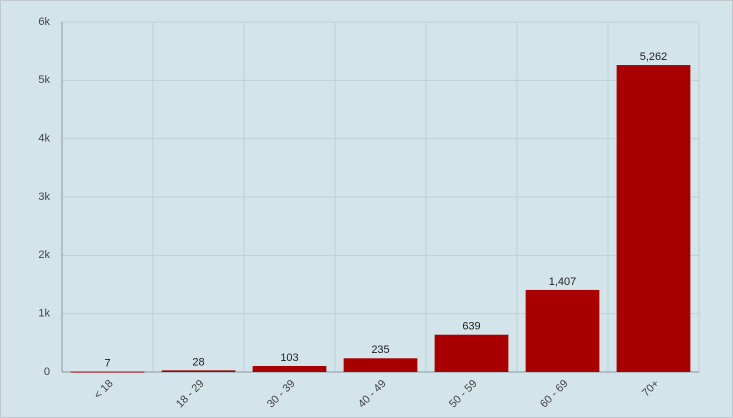 The height and width of the screenshot is (418, 733). Describe the element at coordinates (44, 255) in the screenshot. I see `y-tick-label: 2k` at that location.